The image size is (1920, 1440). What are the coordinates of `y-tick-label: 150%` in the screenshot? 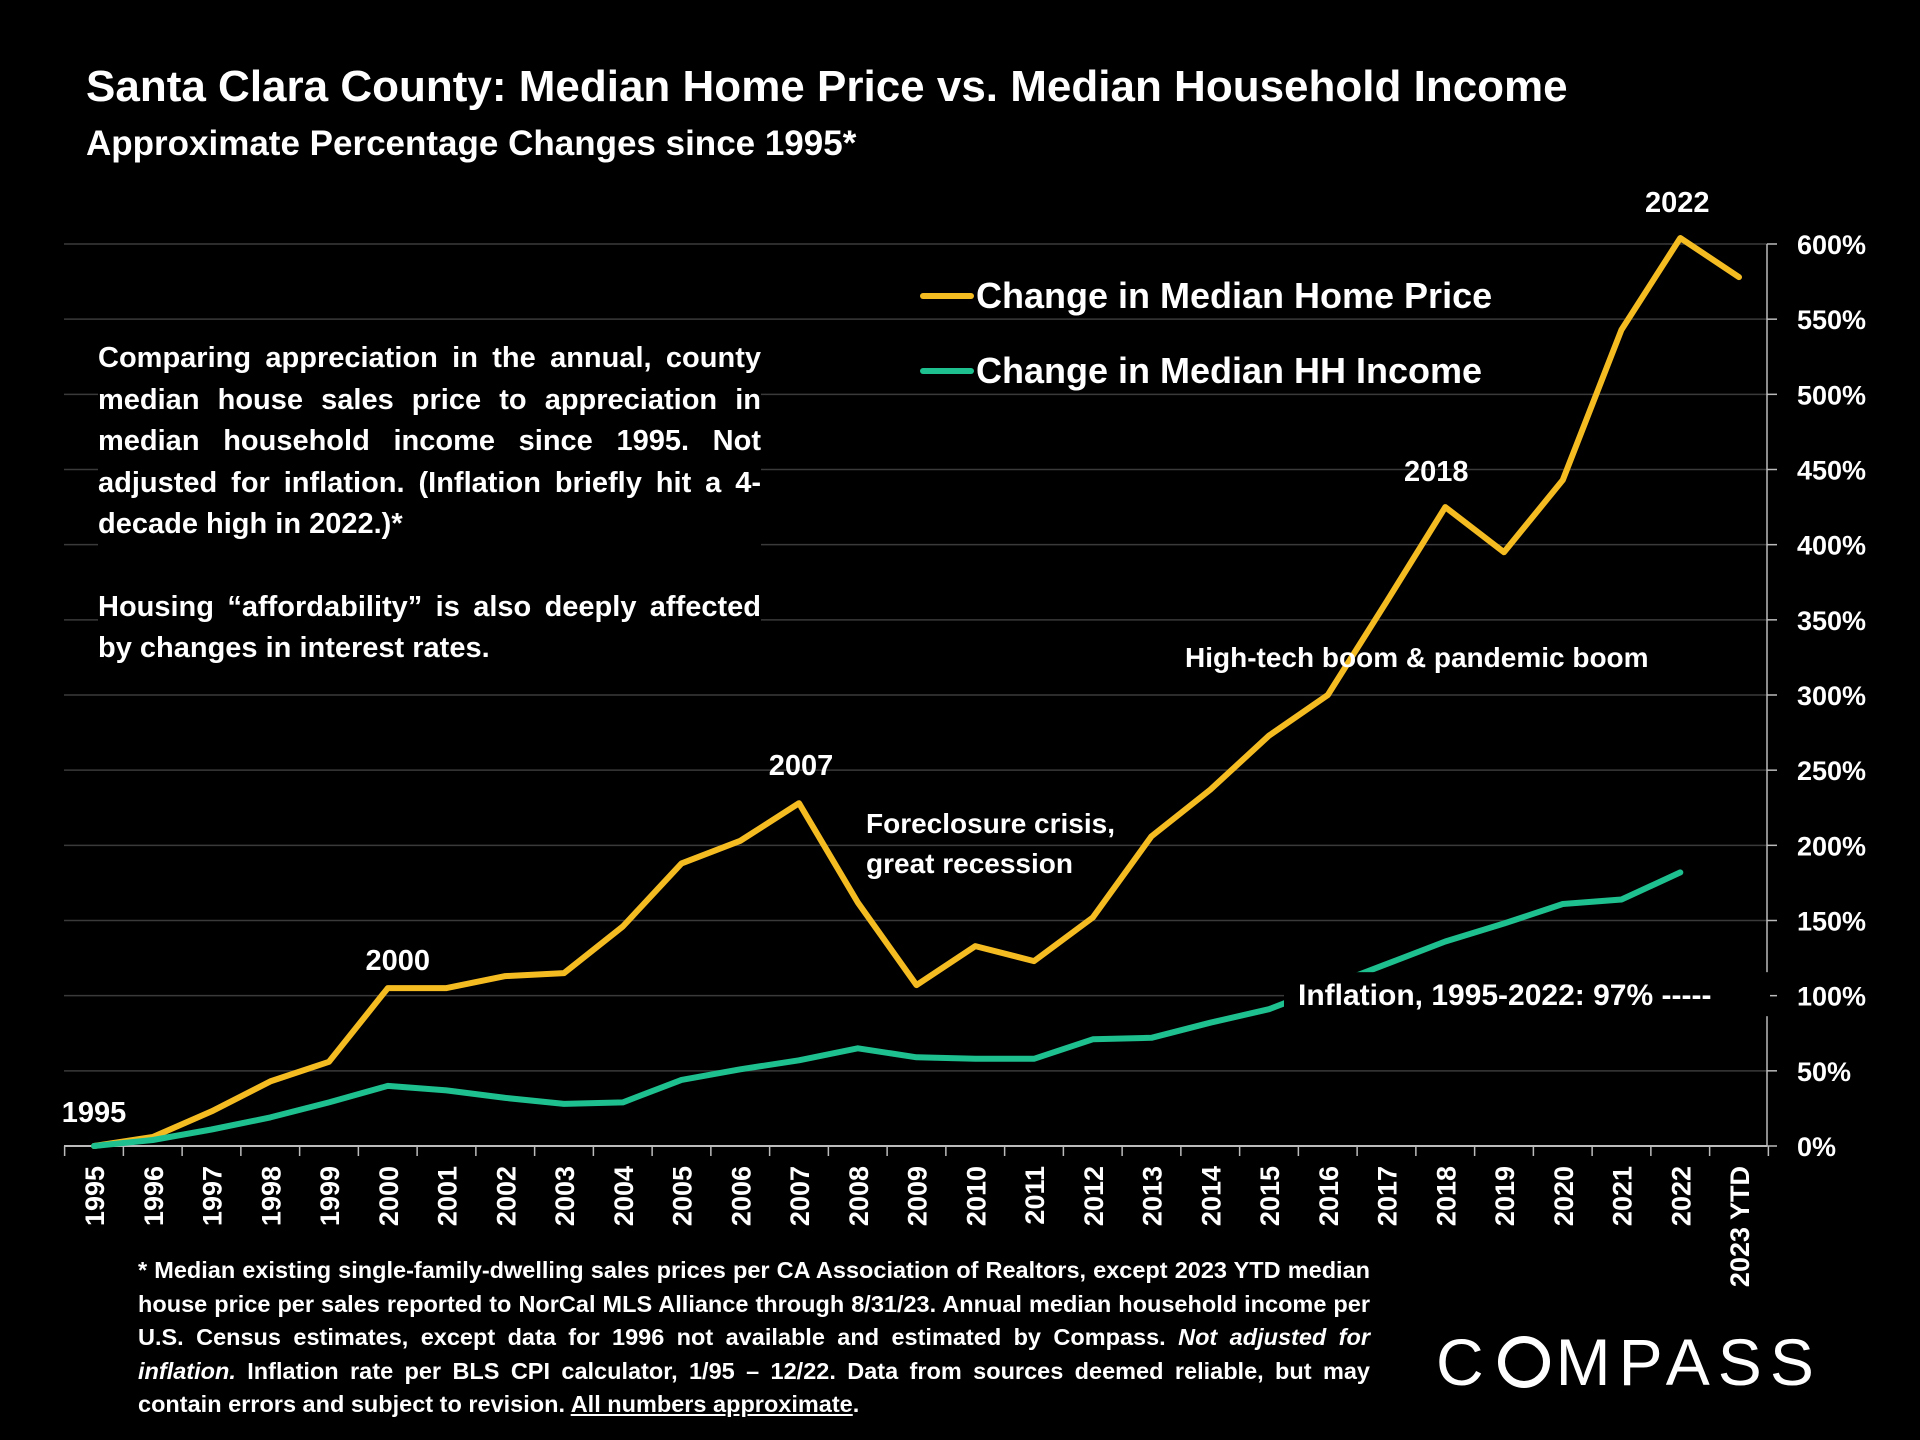 It's located at (1831, 922).